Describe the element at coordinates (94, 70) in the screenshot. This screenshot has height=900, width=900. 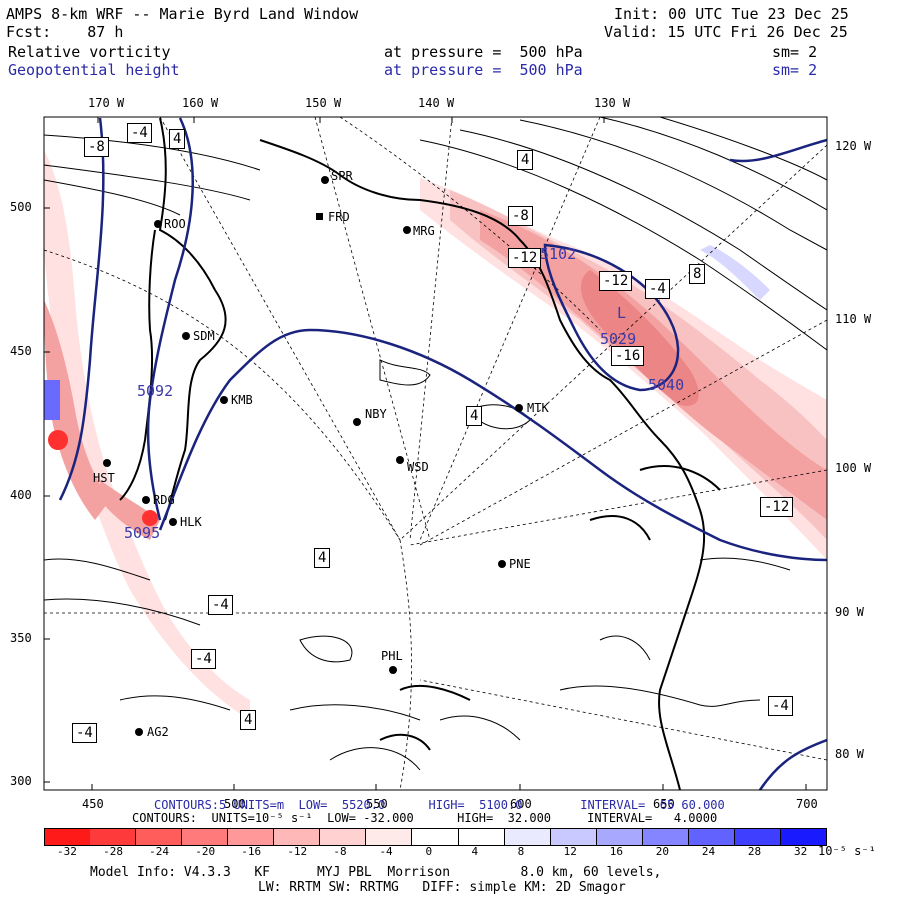
I see `field2-name: Geopotential height` at that location.